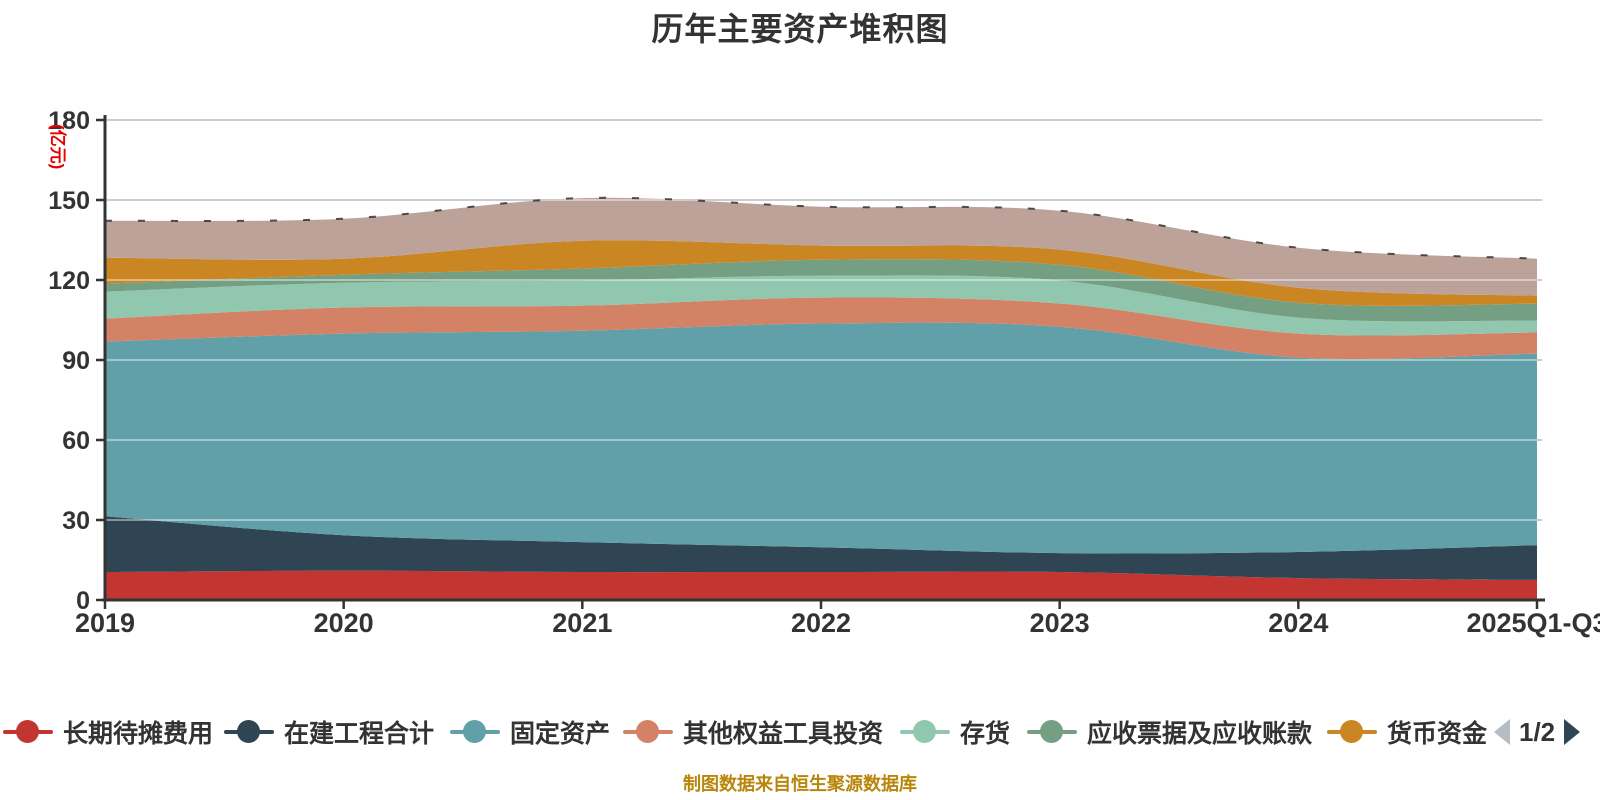 The height and width of the screenshot is (800, 1600). I want to click on x-axis-label-3: 2022, so click(821, 623).